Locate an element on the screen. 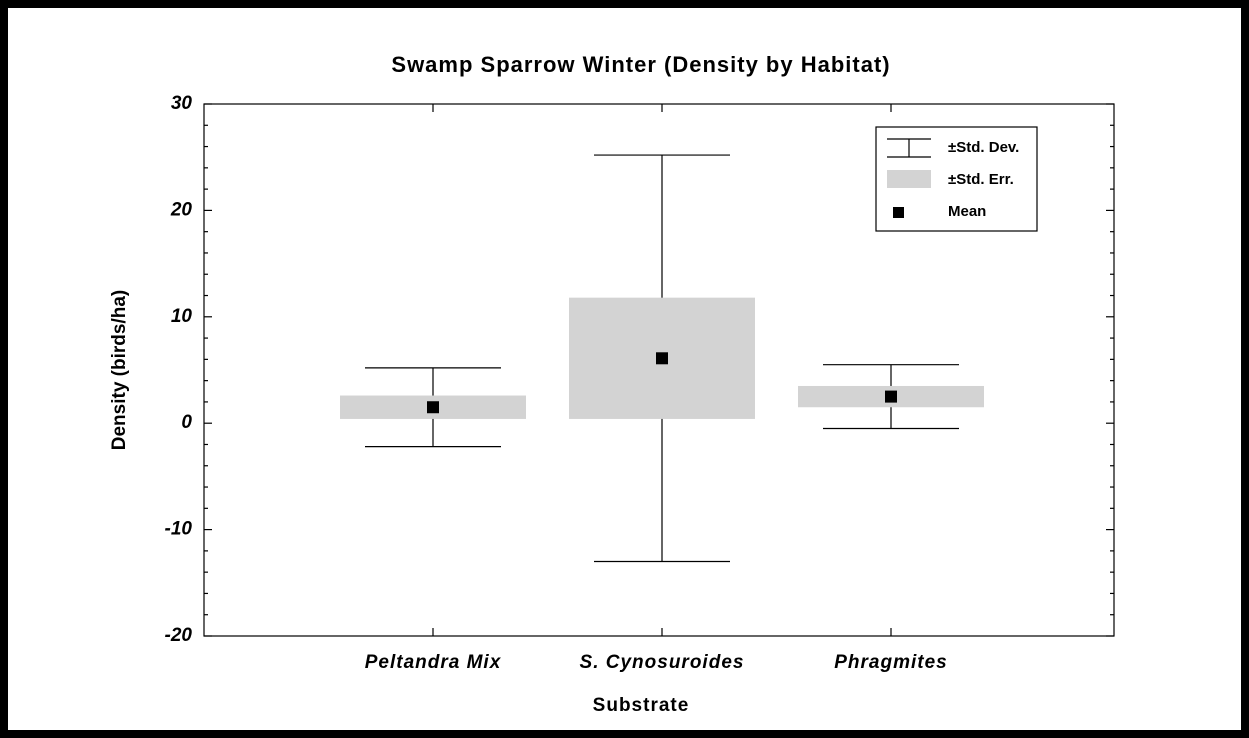 The image size is (1249, 738). y-tick-label: 10 is located at coordinates (182, 316).